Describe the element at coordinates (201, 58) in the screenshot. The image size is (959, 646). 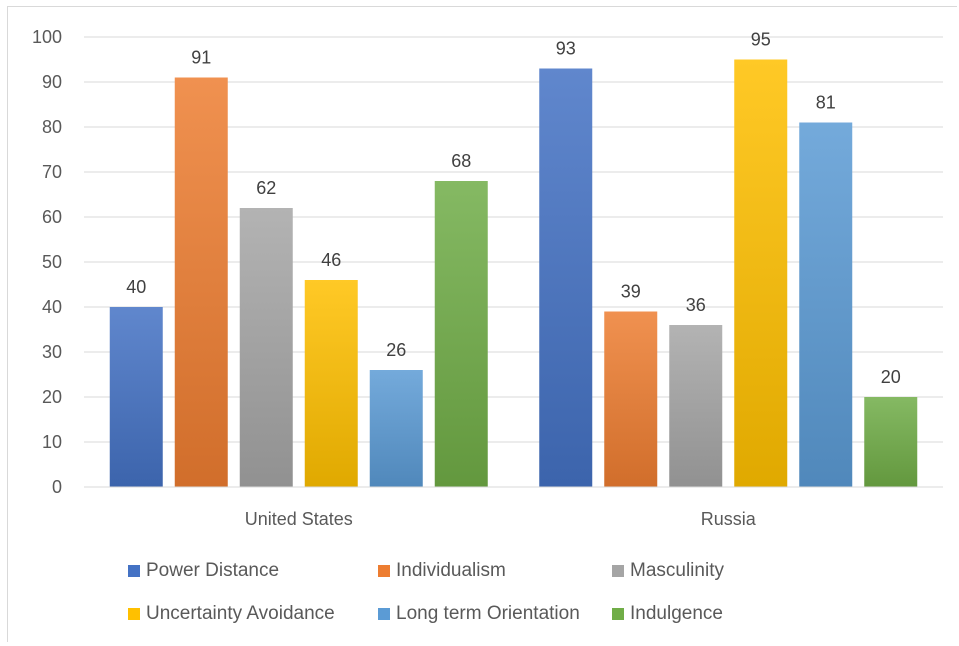
I see `data-label: 91` at that location.